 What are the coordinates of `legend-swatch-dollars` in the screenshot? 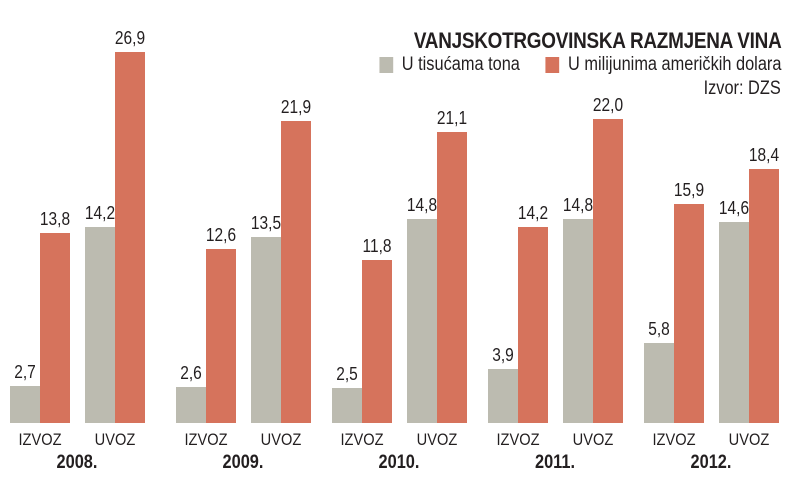 It's located at (552, 65).